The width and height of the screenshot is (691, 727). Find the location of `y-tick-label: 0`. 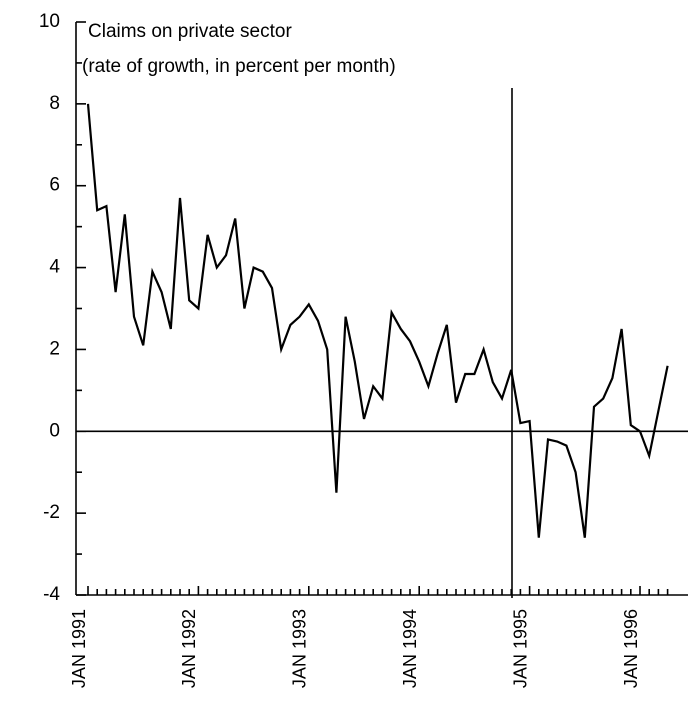

y-tick-label: 0 is located at coordinates (54, 430).